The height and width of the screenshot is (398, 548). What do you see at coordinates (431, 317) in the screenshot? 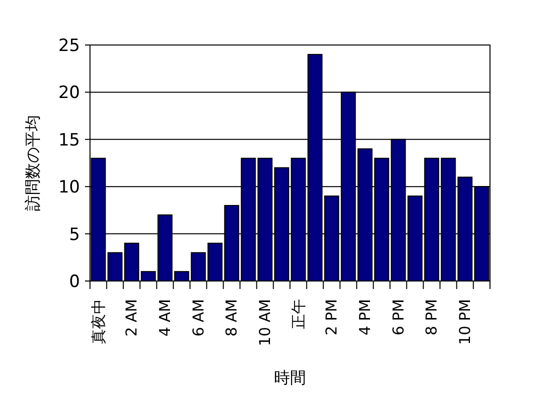
I see `x-tick-label: 8 PM` at bounding box center [431, 317].